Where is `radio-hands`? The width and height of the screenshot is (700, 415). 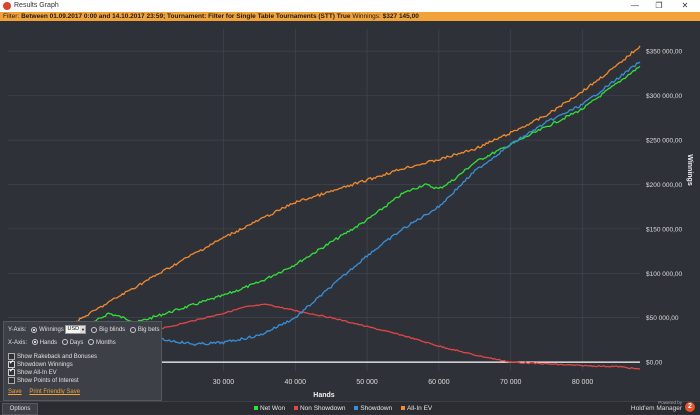 radio-hands is located at coordinates (34, 342).